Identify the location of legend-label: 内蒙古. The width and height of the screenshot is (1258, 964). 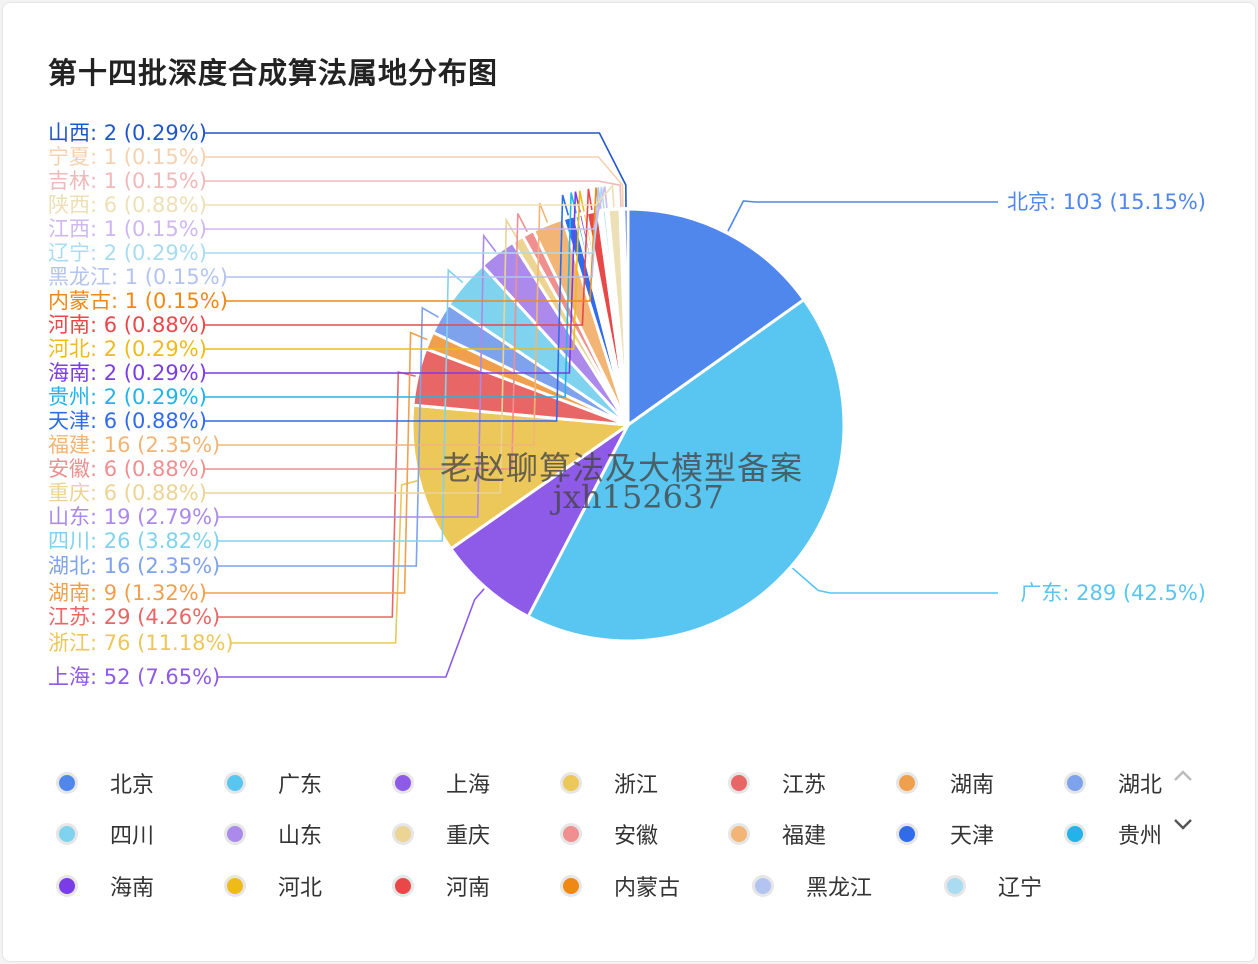
(647, 888).